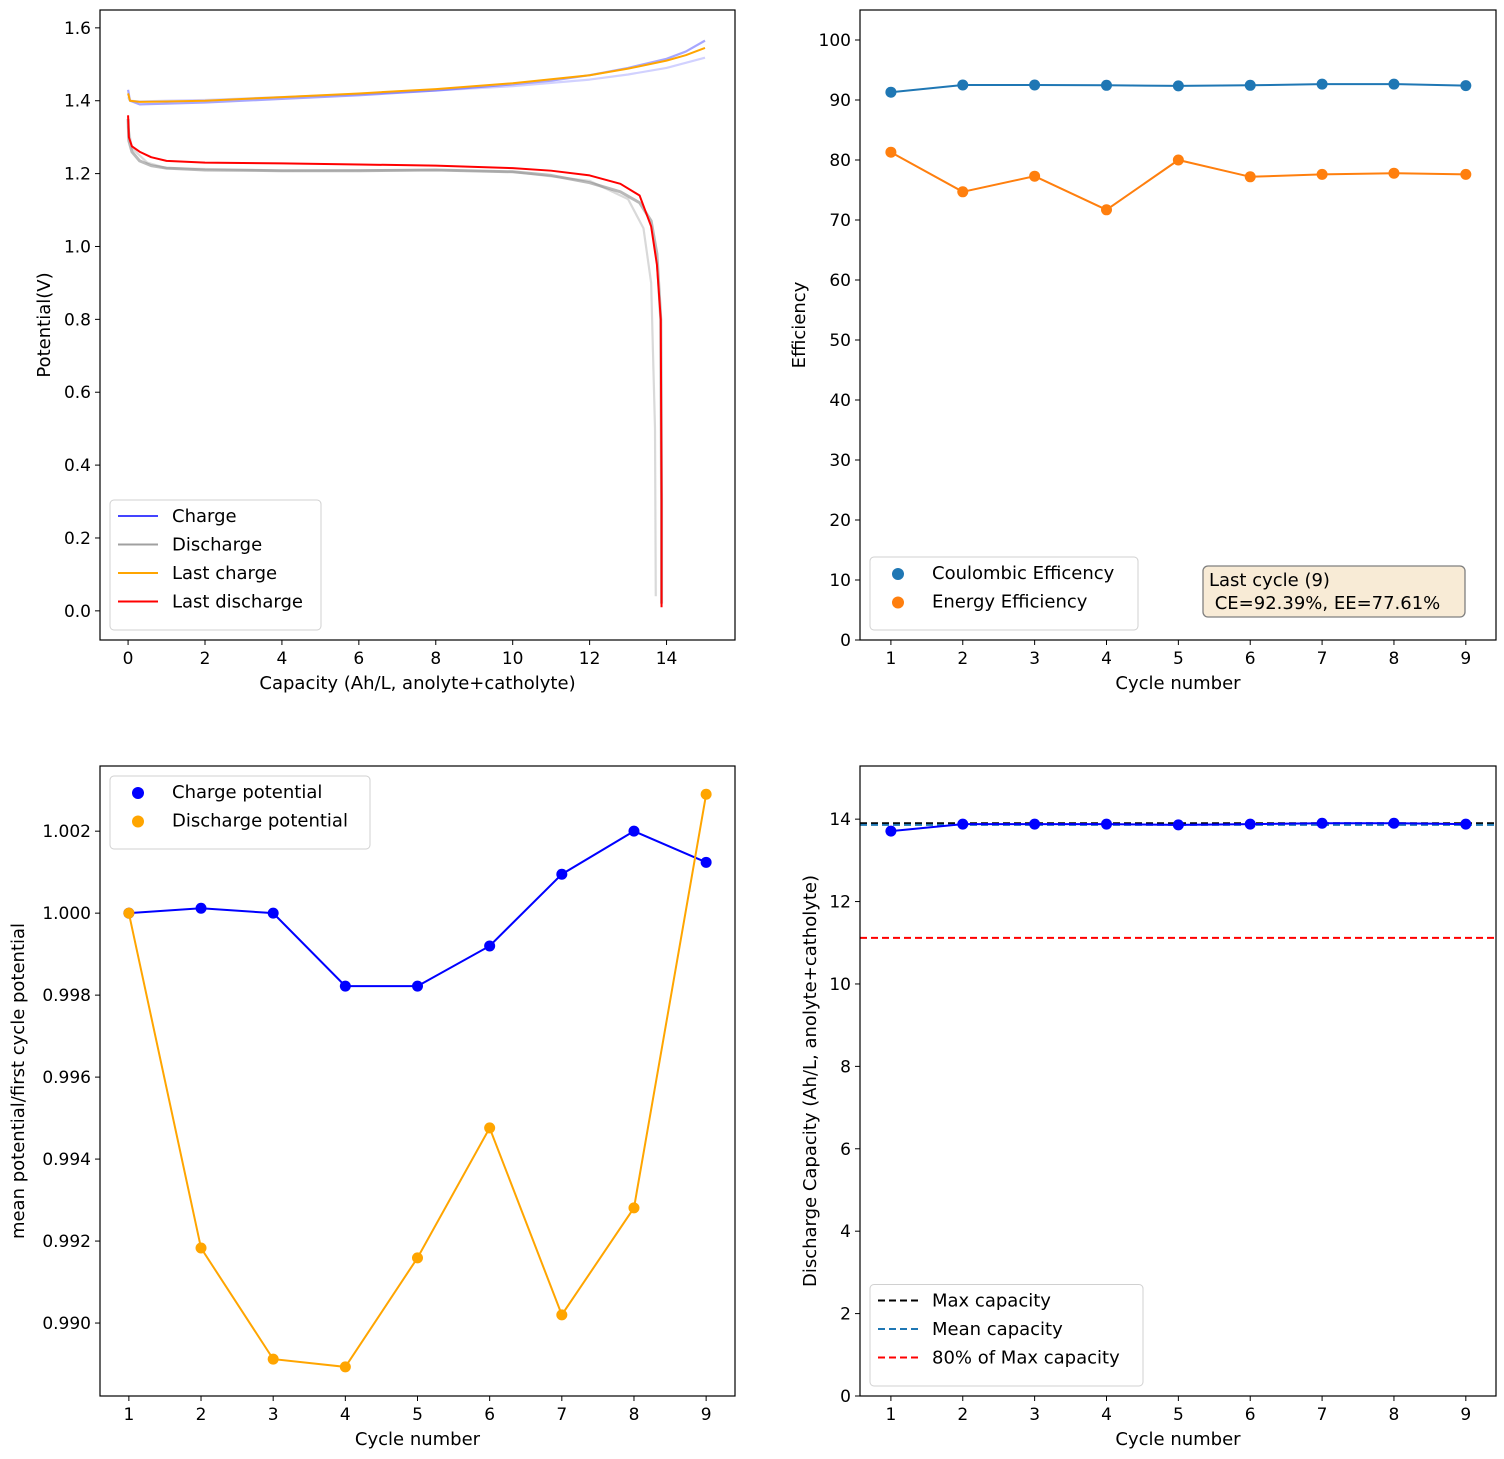  What do you see at coordinates (204, 516) in the screenshot?
I see `legend-label: Charge` at bounding box center [204, 516].